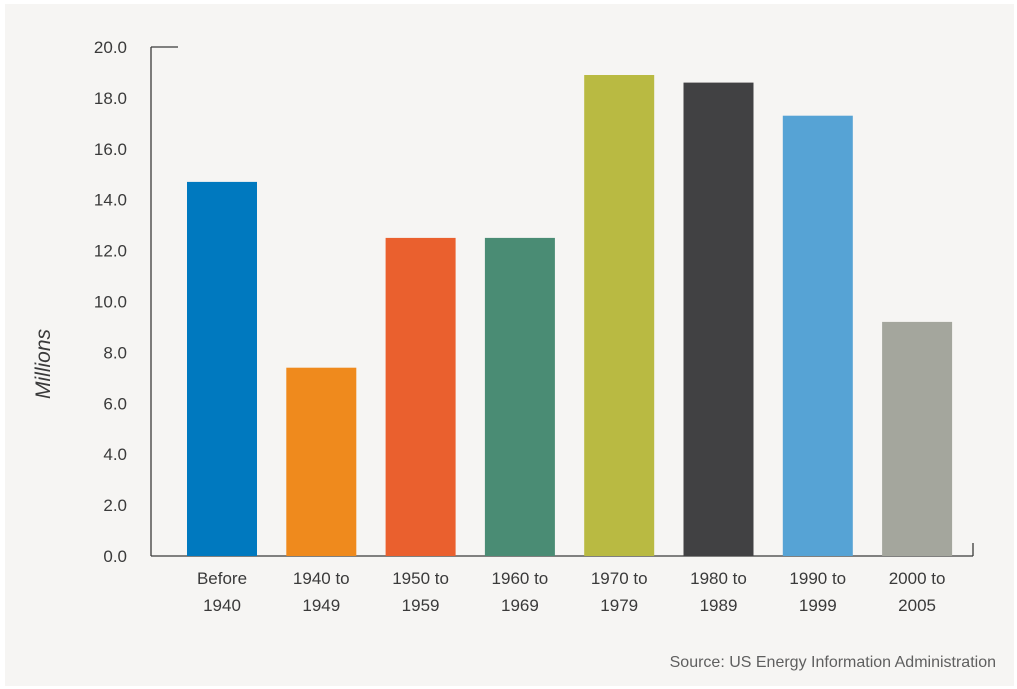  What do you see at coordinates (718, 578) in the screenshot?
I see `x-category-label: 1980 to` at bounding box center [718, 578].